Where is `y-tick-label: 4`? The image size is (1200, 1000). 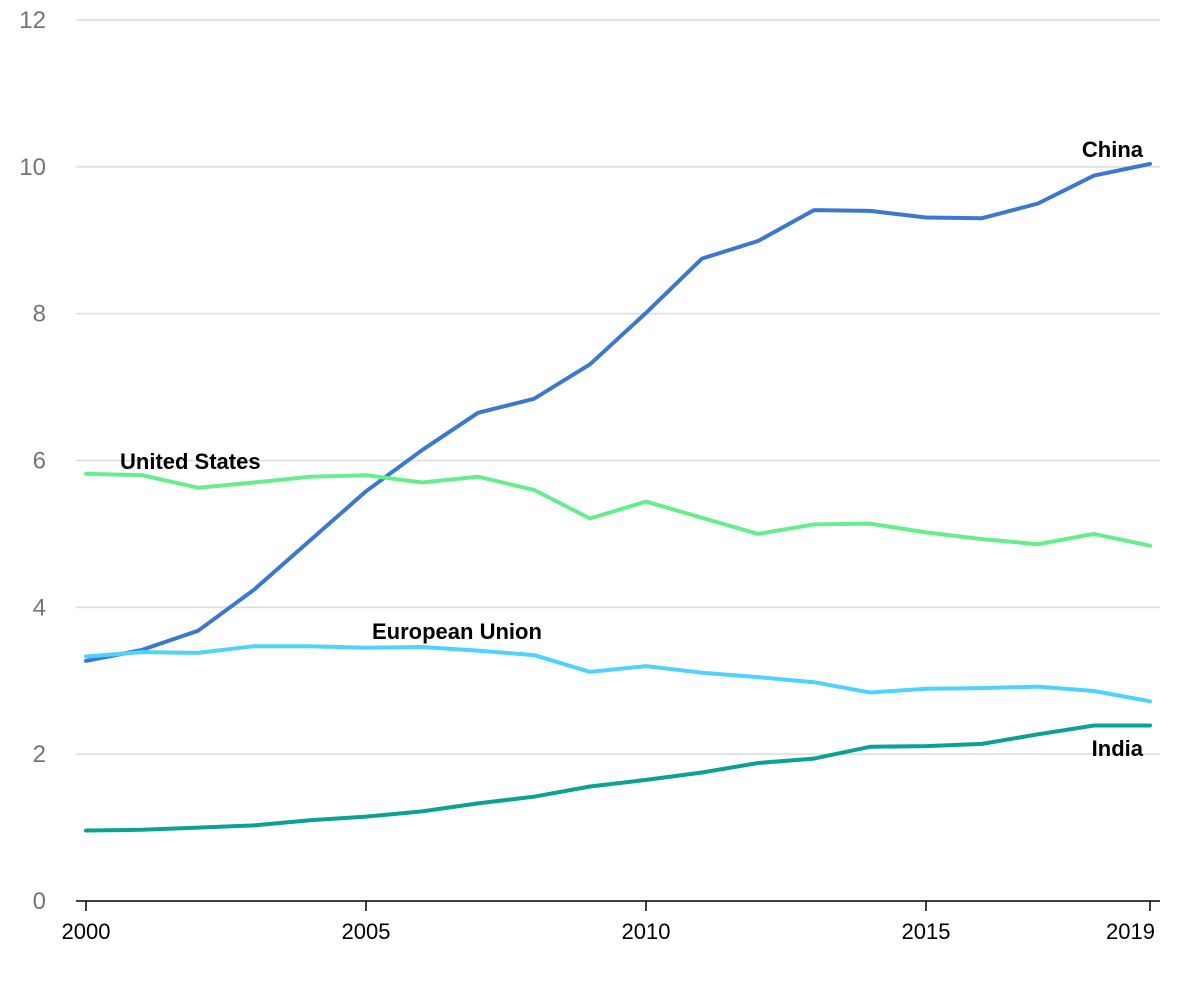
y-tick-label: 4 is located at coordinates (39, 607).